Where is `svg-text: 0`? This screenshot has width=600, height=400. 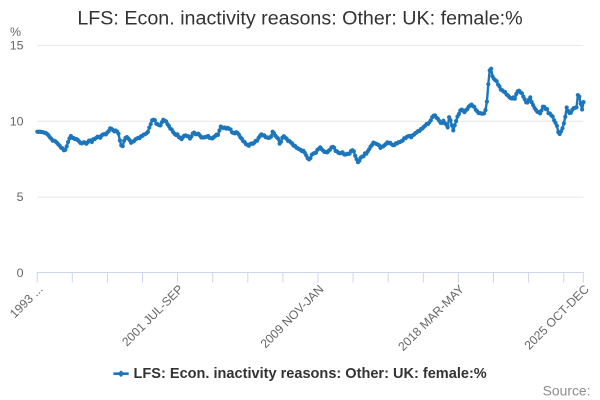
svg-text: 0 is located at coordinates (20, 273).